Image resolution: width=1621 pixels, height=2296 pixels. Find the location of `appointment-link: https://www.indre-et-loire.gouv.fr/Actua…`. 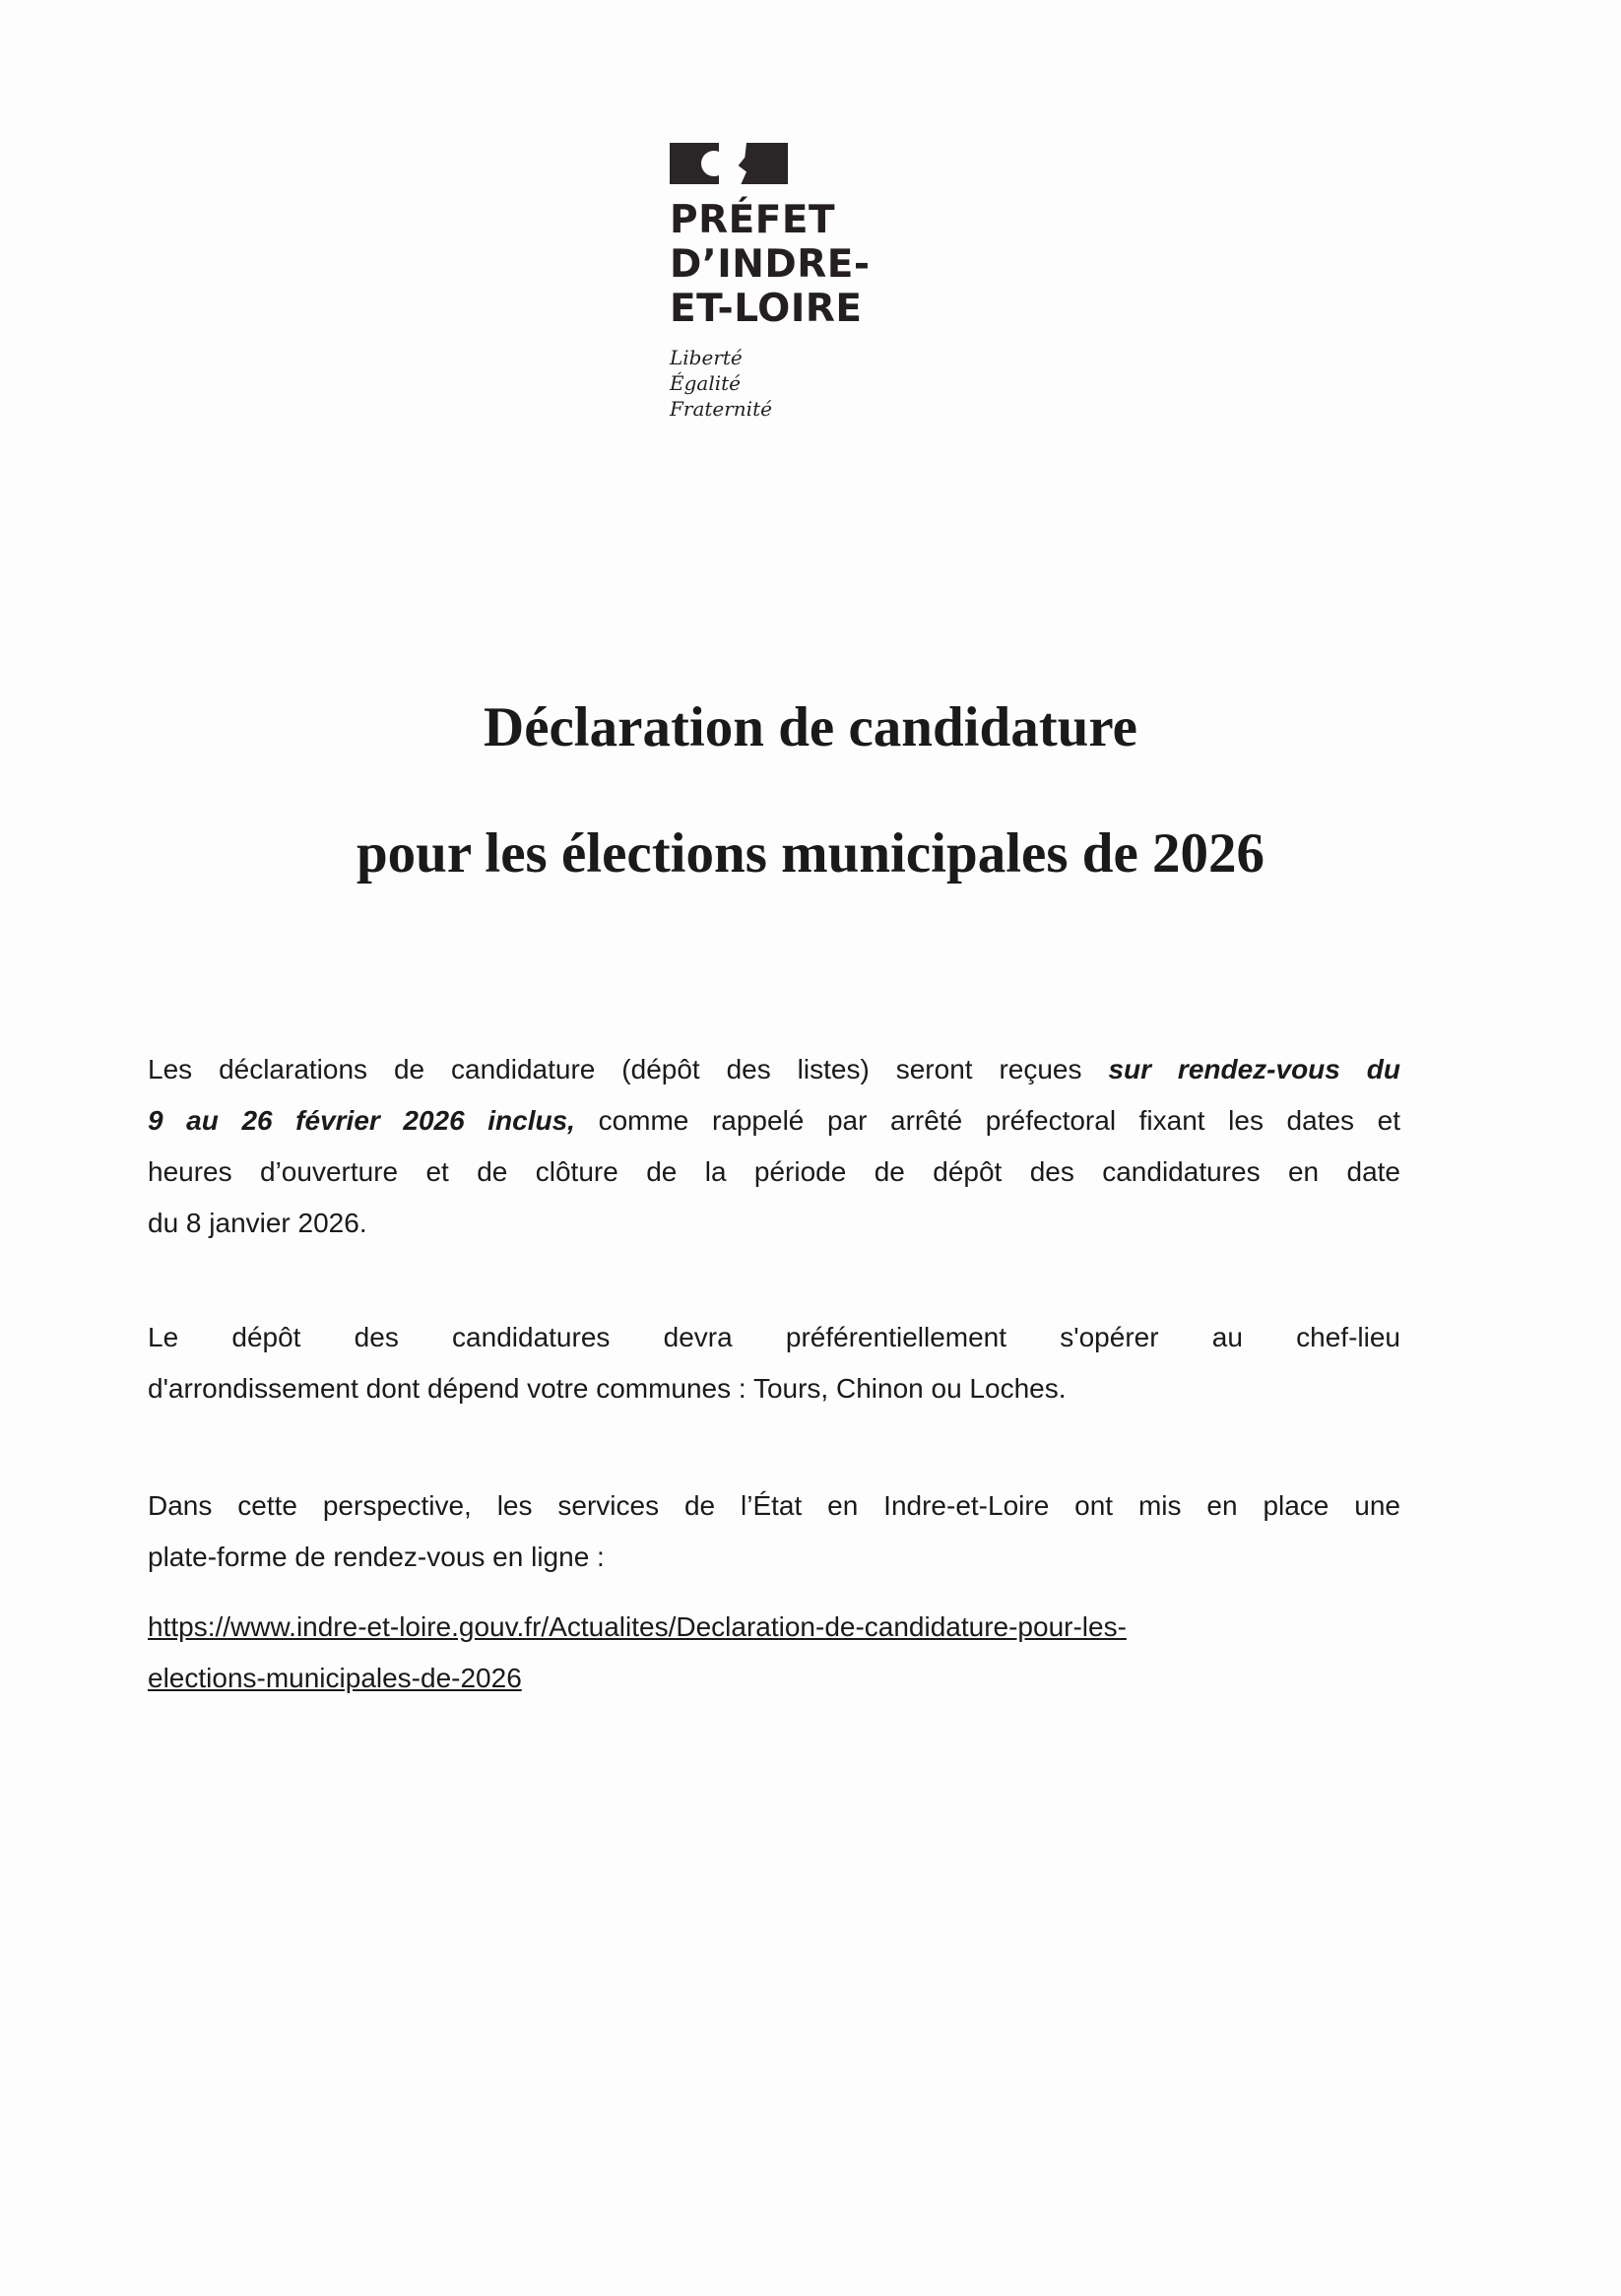

appointment-link: https://www.indre-et-loire.gouv.fr/Actua… is located at coordinates (774, 1653).